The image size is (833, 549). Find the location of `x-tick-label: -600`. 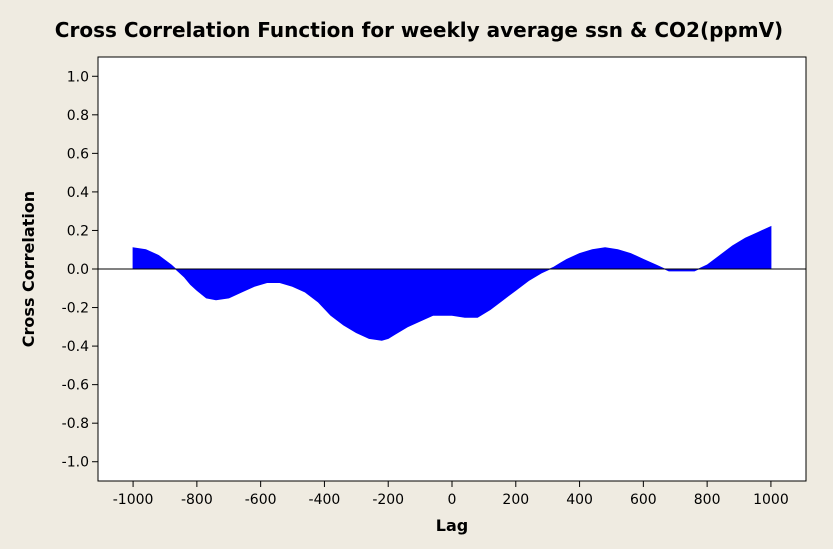

x-tick-label: -600 is located at coordinates (261, 500).